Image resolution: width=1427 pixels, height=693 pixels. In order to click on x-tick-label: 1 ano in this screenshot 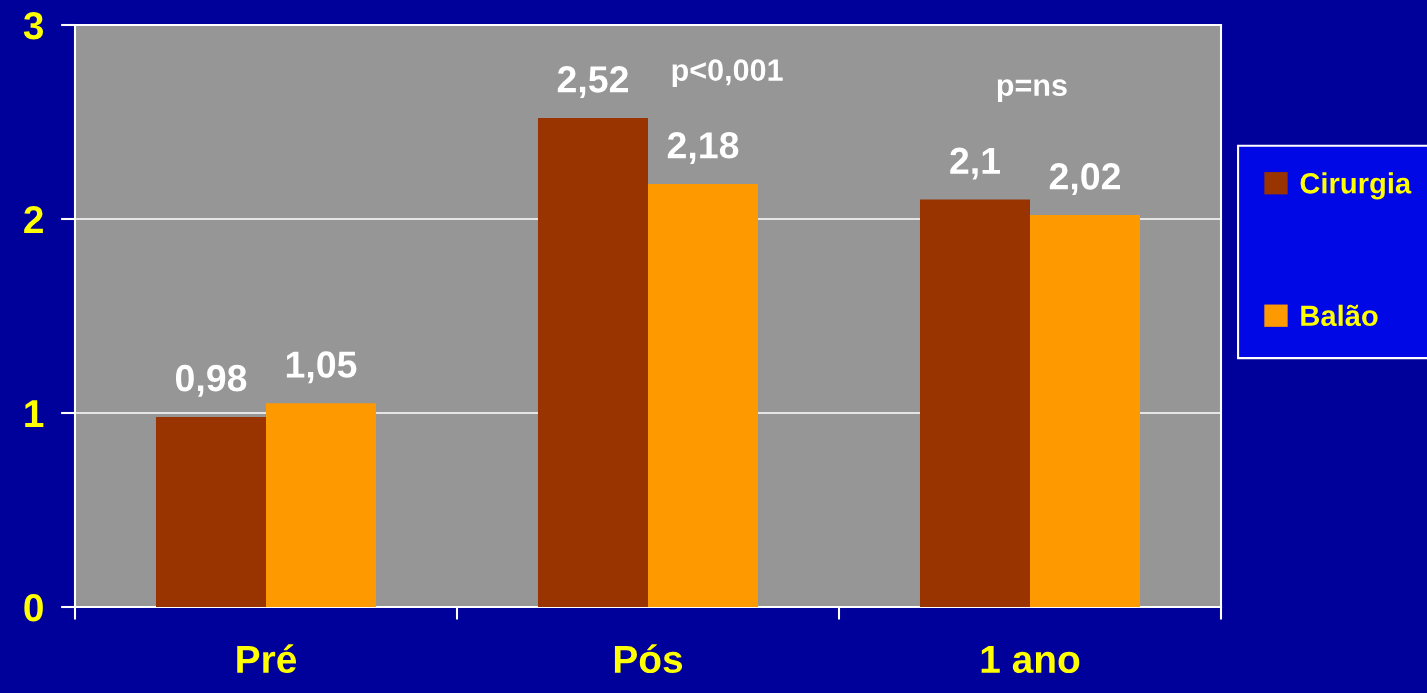, I will do `click(1030, 659)`.